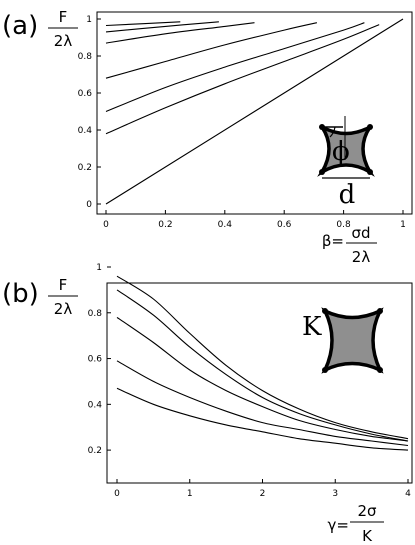 Image resolution: width=415 pixels, height=545 pixels. Describe the element at coordinates (338, 525) in the screenshot. I see `panel-b-xlabel-lhs: γ=` at that location.